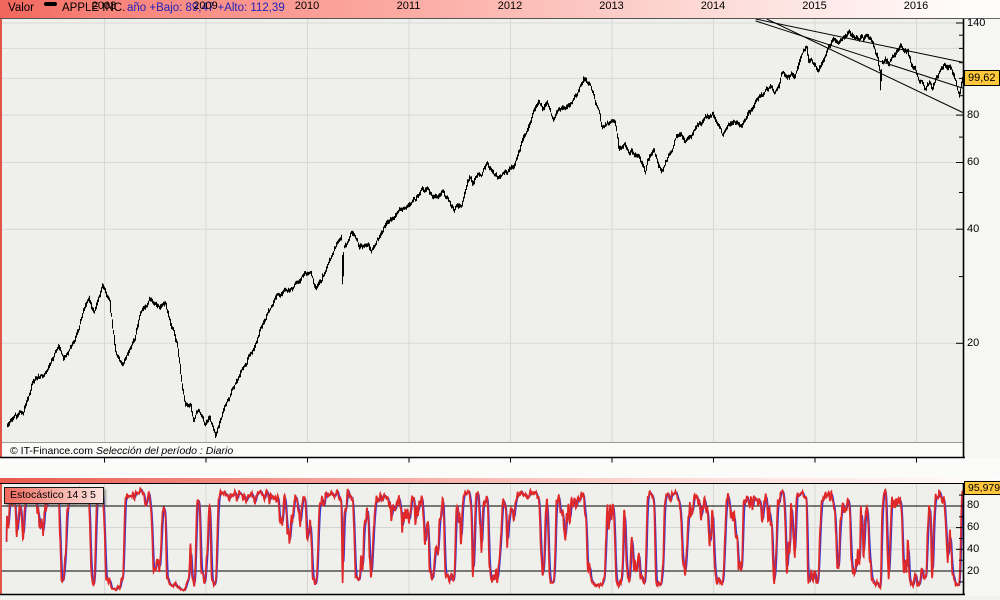  Describe the element at coordinates (973, 548) in the screenshot. I see `stochastic-axis-label: 40` at that location.